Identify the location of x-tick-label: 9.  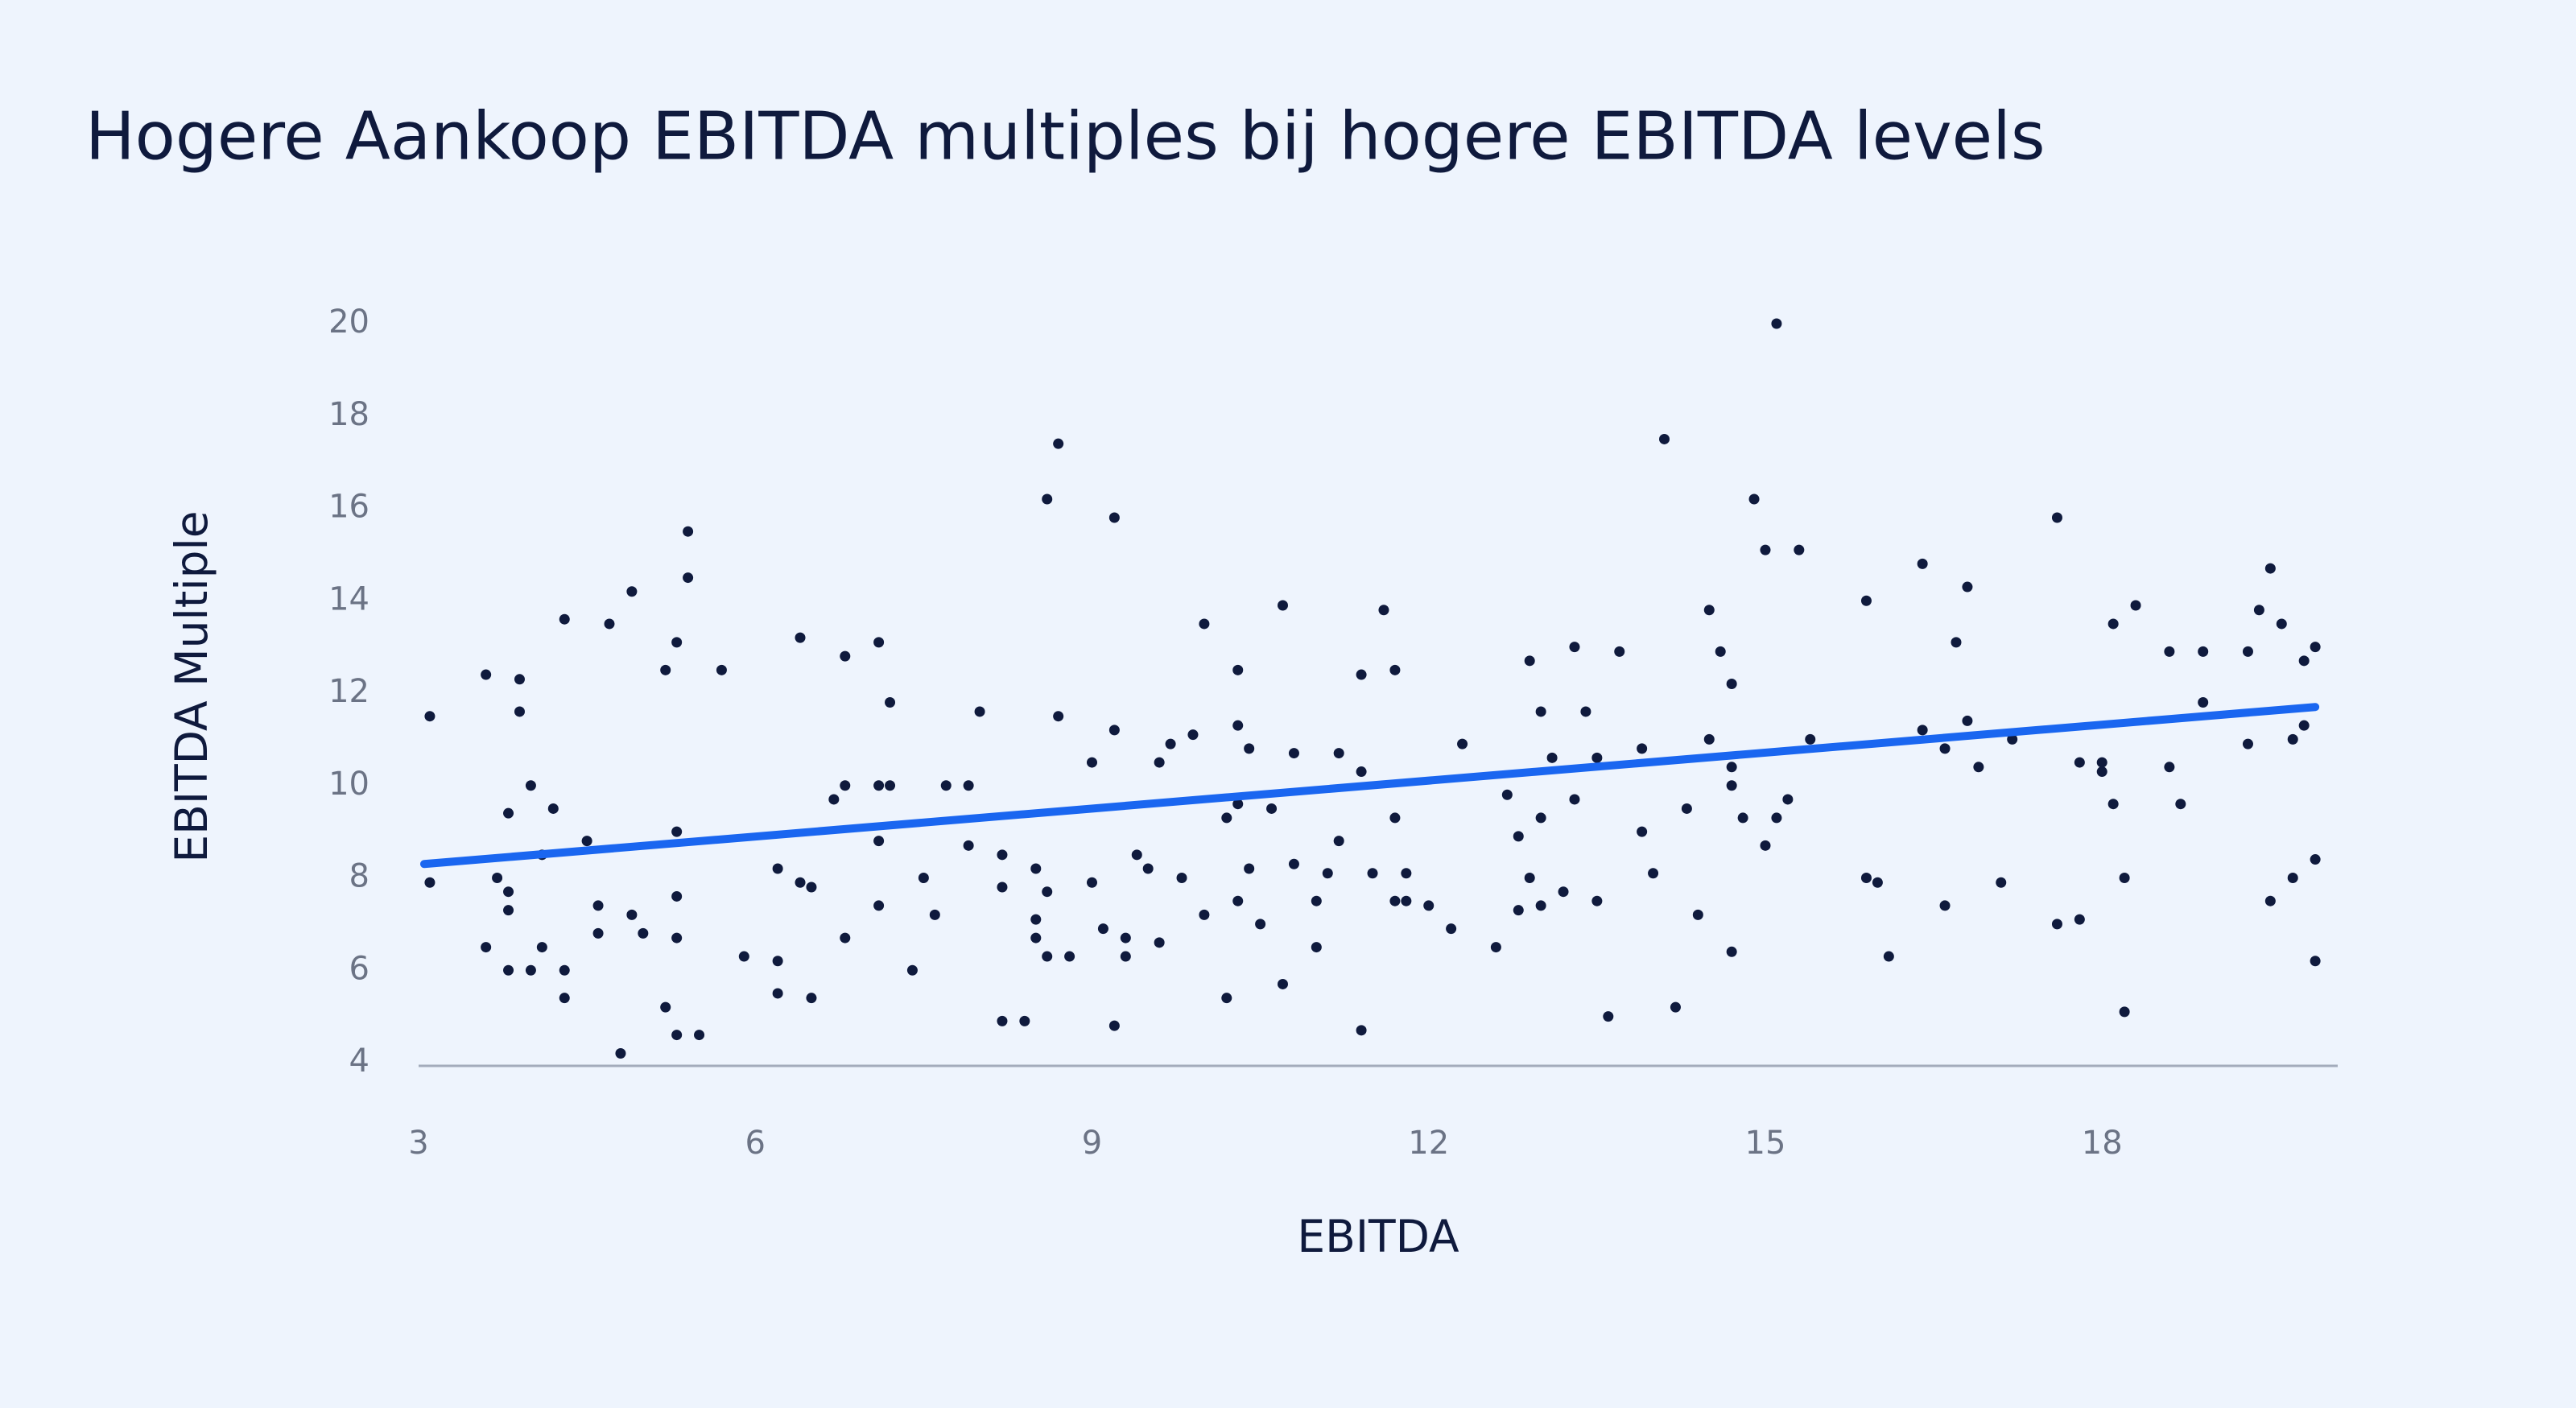
(1092, 1143).